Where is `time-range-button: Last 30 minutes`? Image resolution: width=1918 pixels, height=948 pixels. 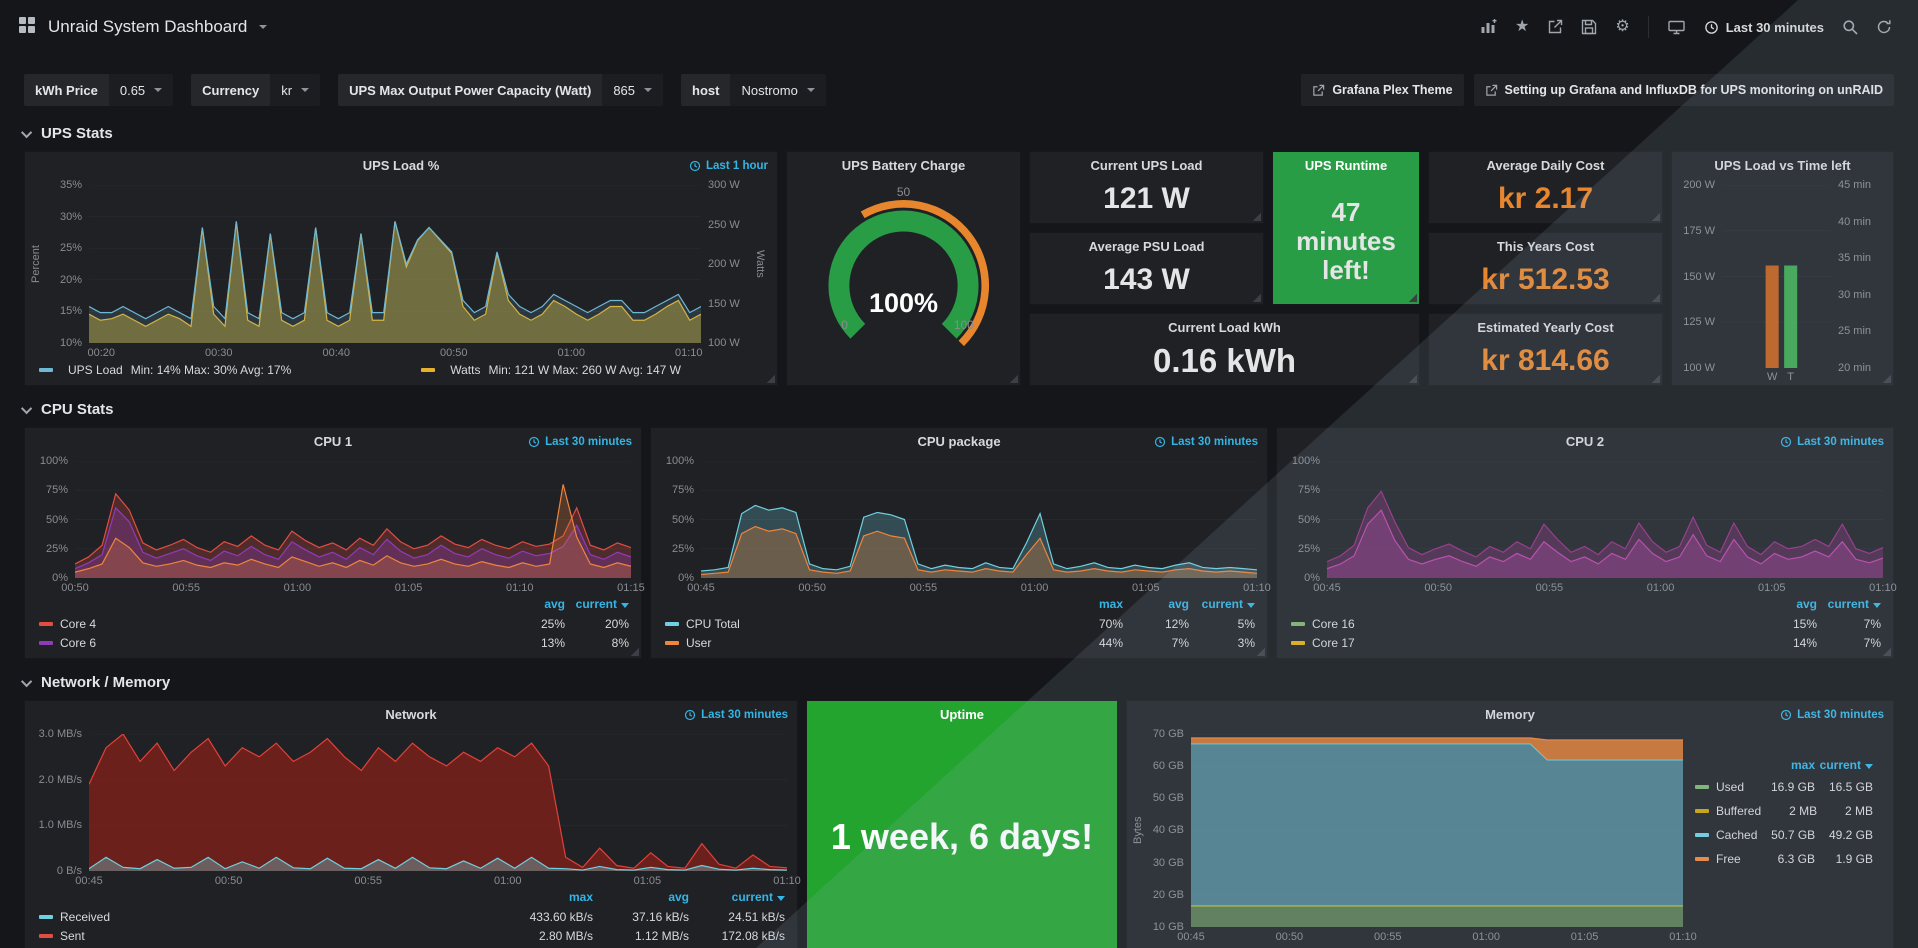 time-range-button: Last 30 minutes is located at coordinates (1764, 27).